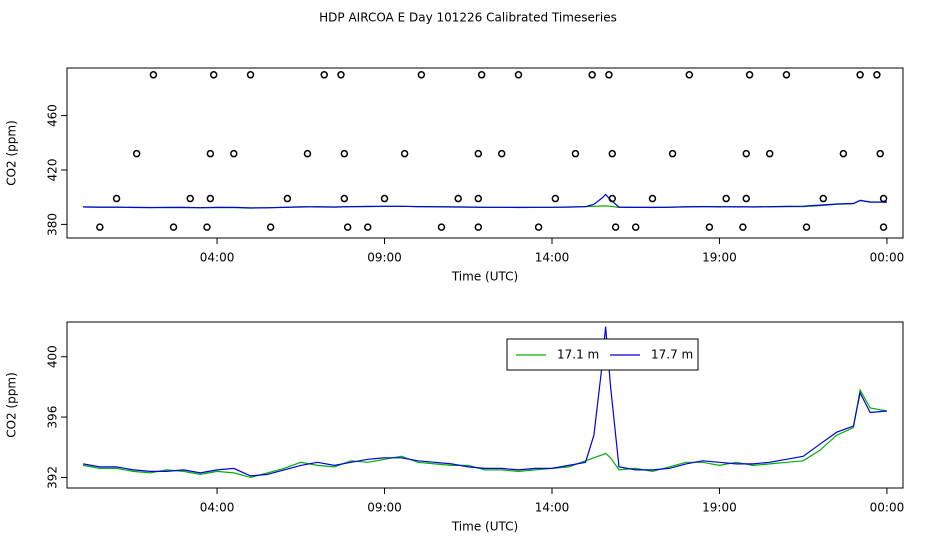 The image size is (936, 540). Describe the element at coordinates (53, 224) in the screenshot. I see `y-tick-label: 380` at that location.